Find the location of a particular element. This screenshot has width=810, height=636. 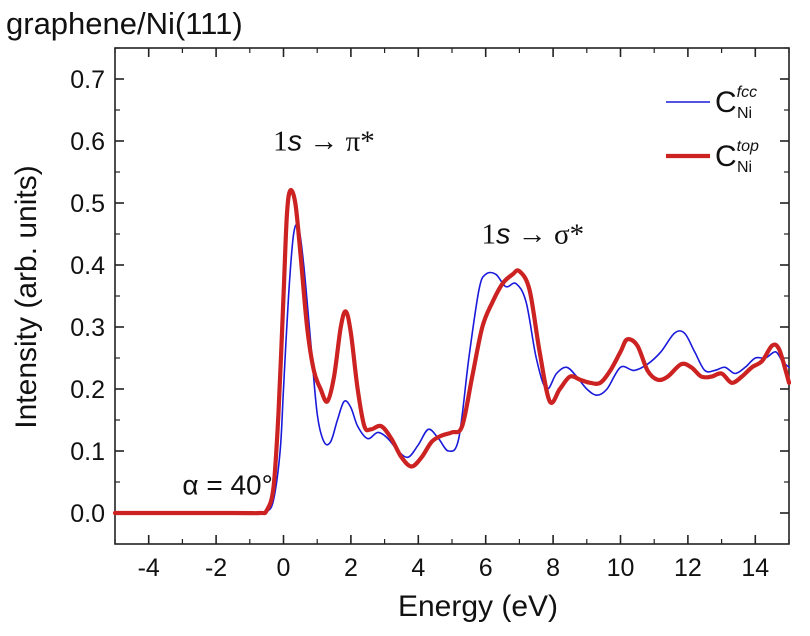

annotation-angle: α = 40° is located at coordinates (227, 484).